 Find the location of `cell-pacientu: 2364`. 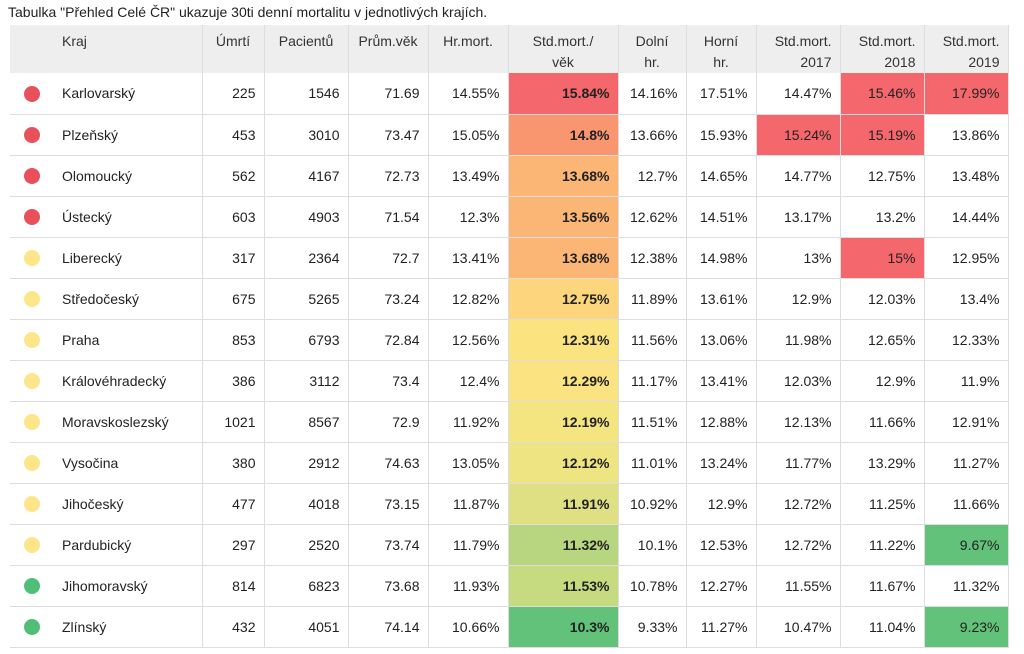

cell-pacientu: 2364 is located at coordinates (306, 258).